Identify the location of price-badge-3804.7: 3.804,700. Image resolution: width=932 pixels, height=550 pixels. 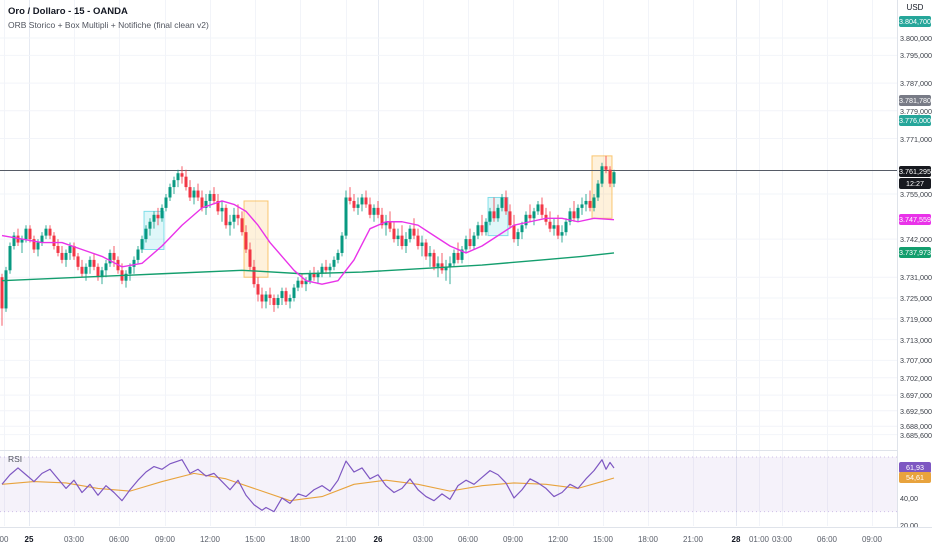
(915, 21).